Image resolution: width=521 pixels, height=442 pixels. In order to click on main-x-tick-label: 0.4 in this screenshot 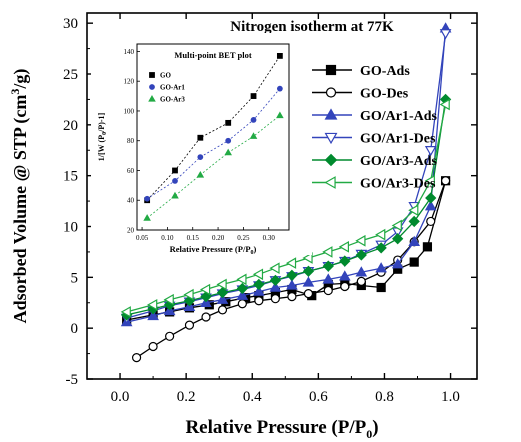, I will do `click(252, 397)`.